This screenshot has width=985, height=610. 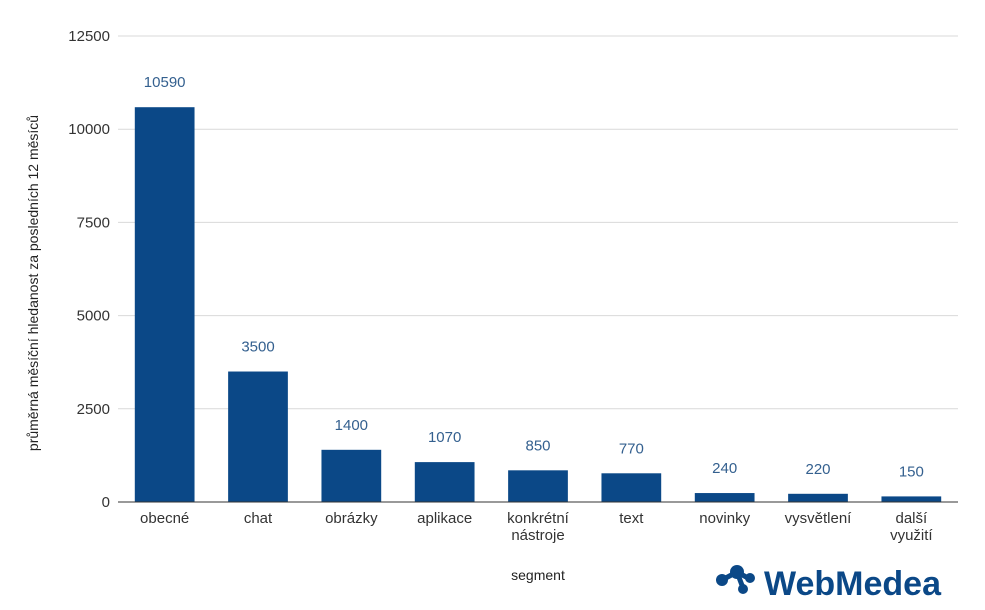 I want to click on bar-value-label: 770, so click(x=631, y=448).